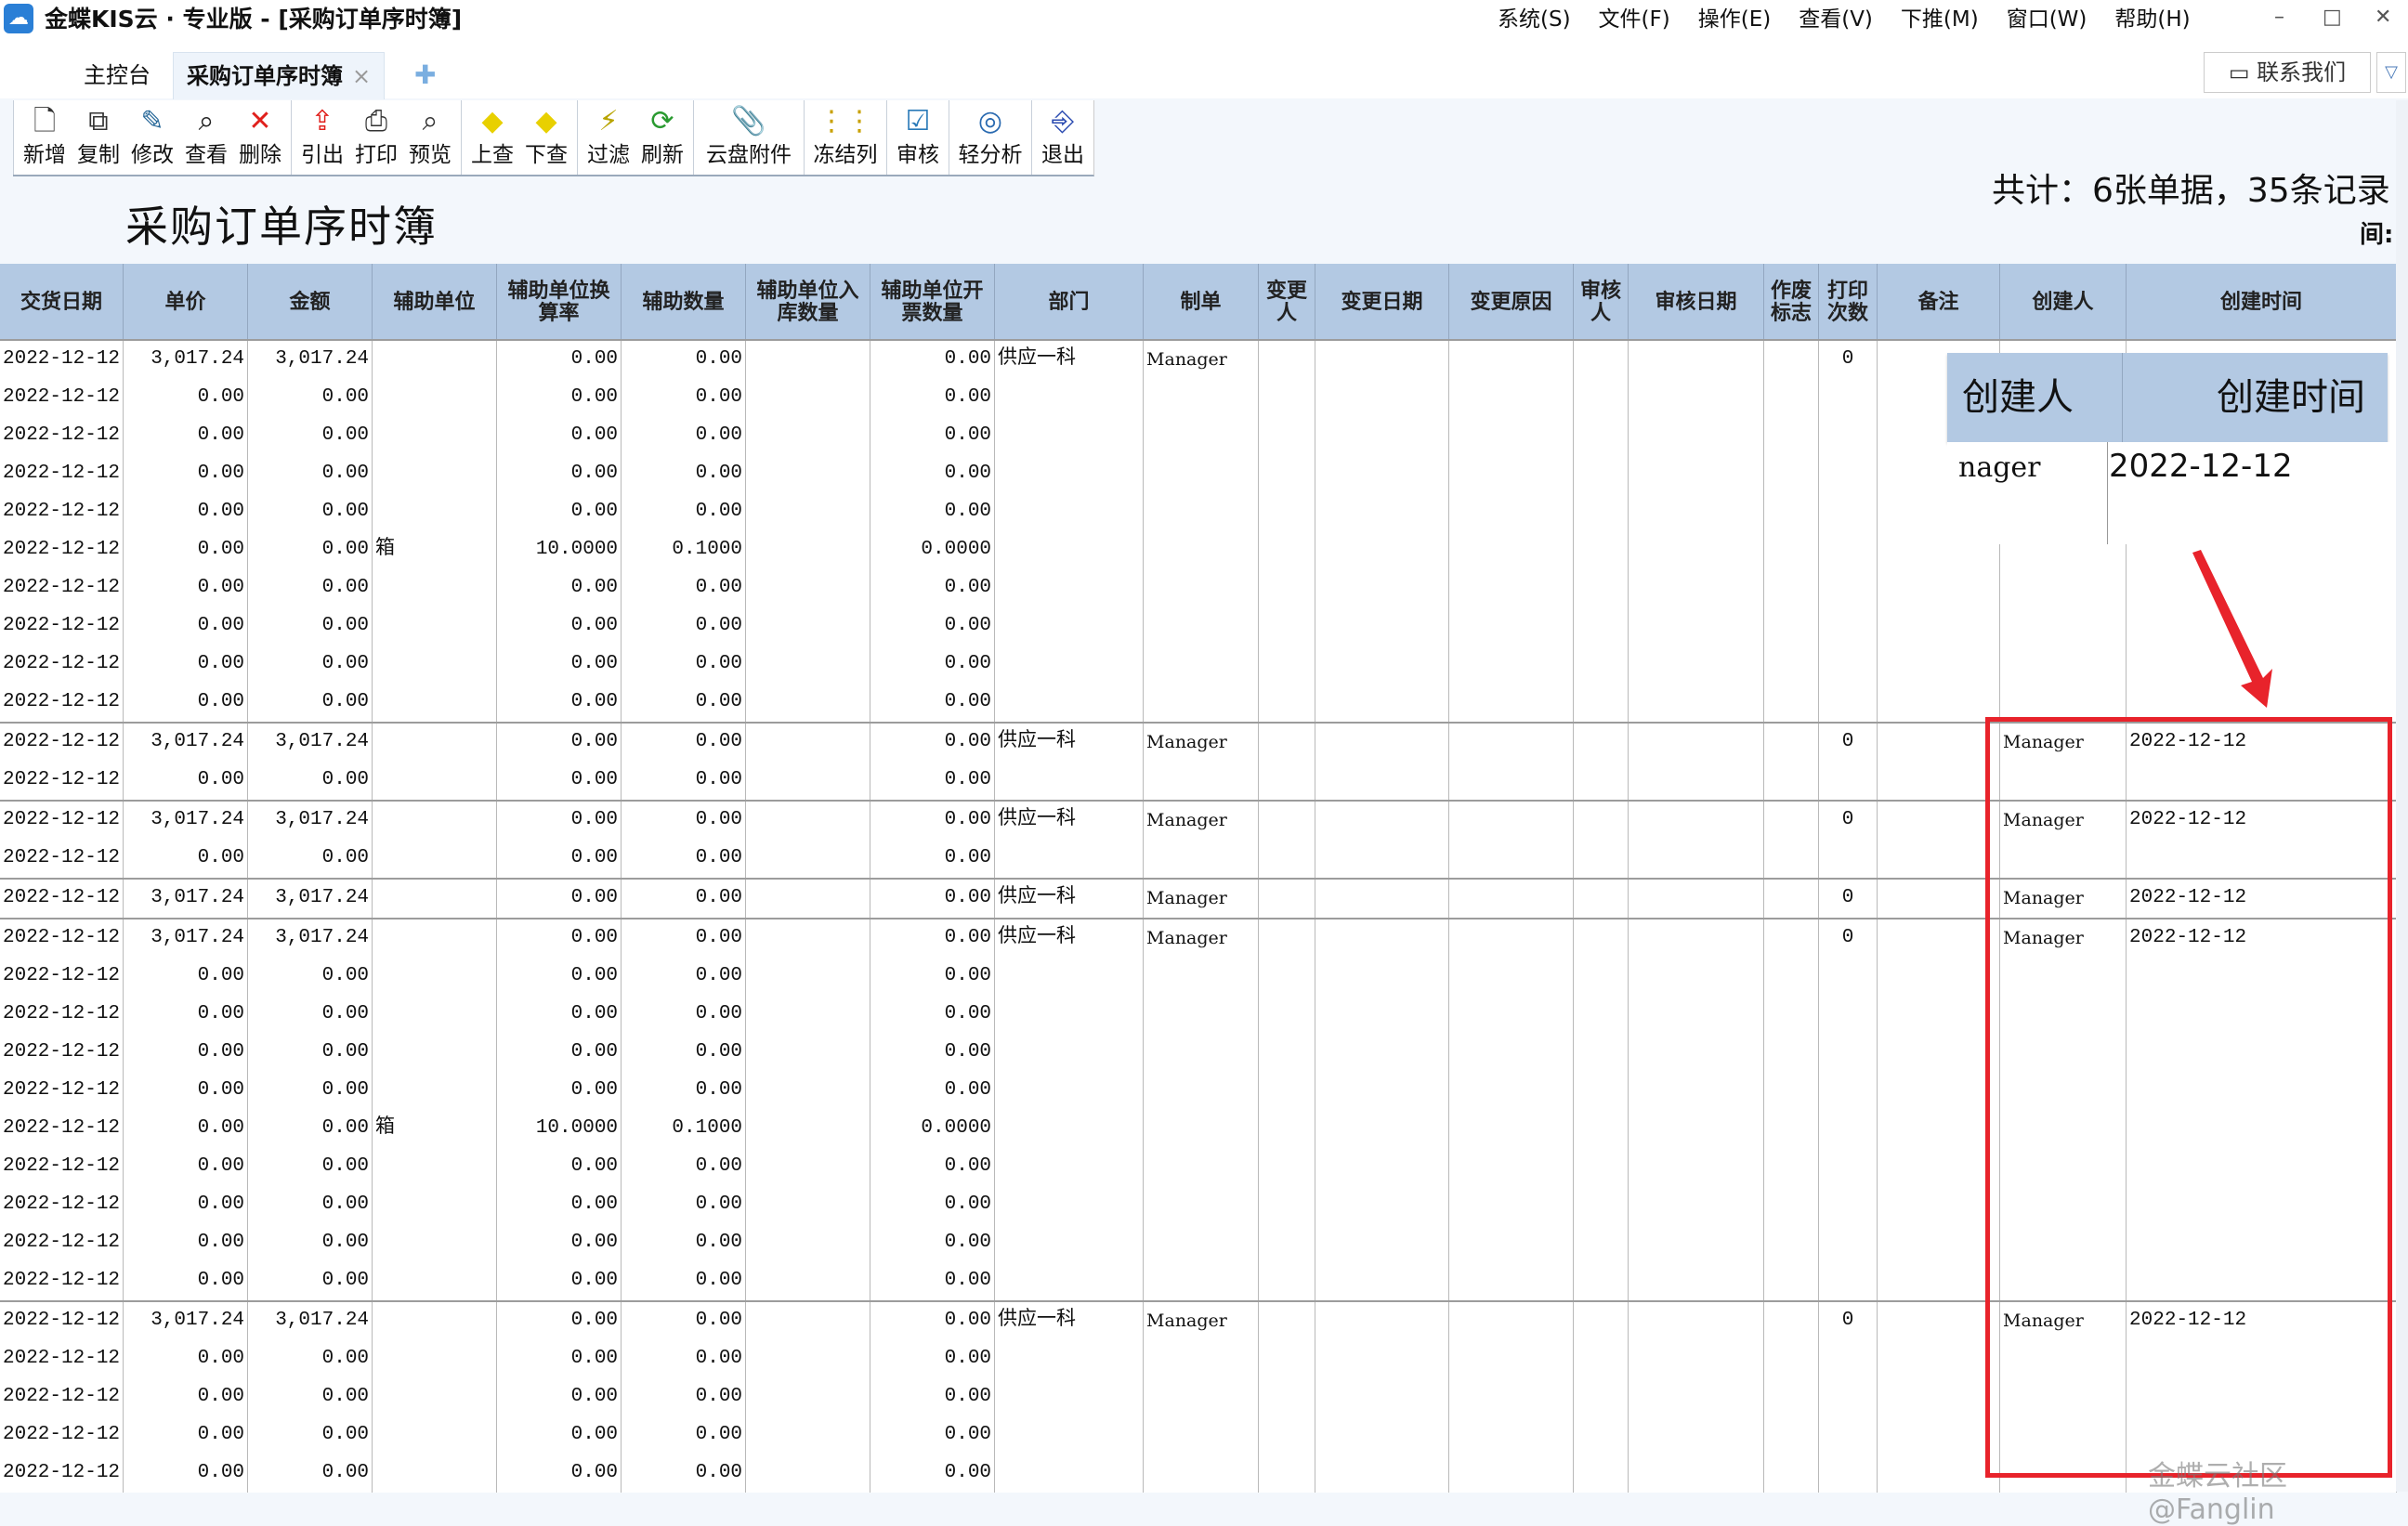 The width and height of the screenshot is (2408, 1526). Describe the element at coordinates (1836, 19) in the screenshot. I see `menu-view: 查看(V)` at that location.